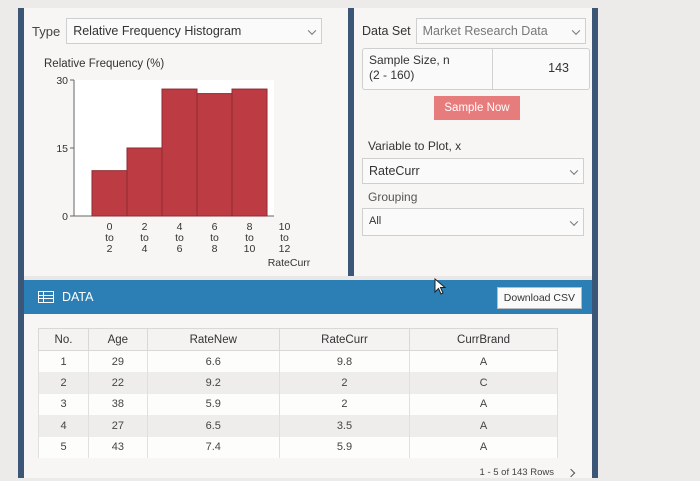  What do you see at coordinates (46, 31) in the screenshot?
I see `type-label: Type` at bounding box center [46, 31].